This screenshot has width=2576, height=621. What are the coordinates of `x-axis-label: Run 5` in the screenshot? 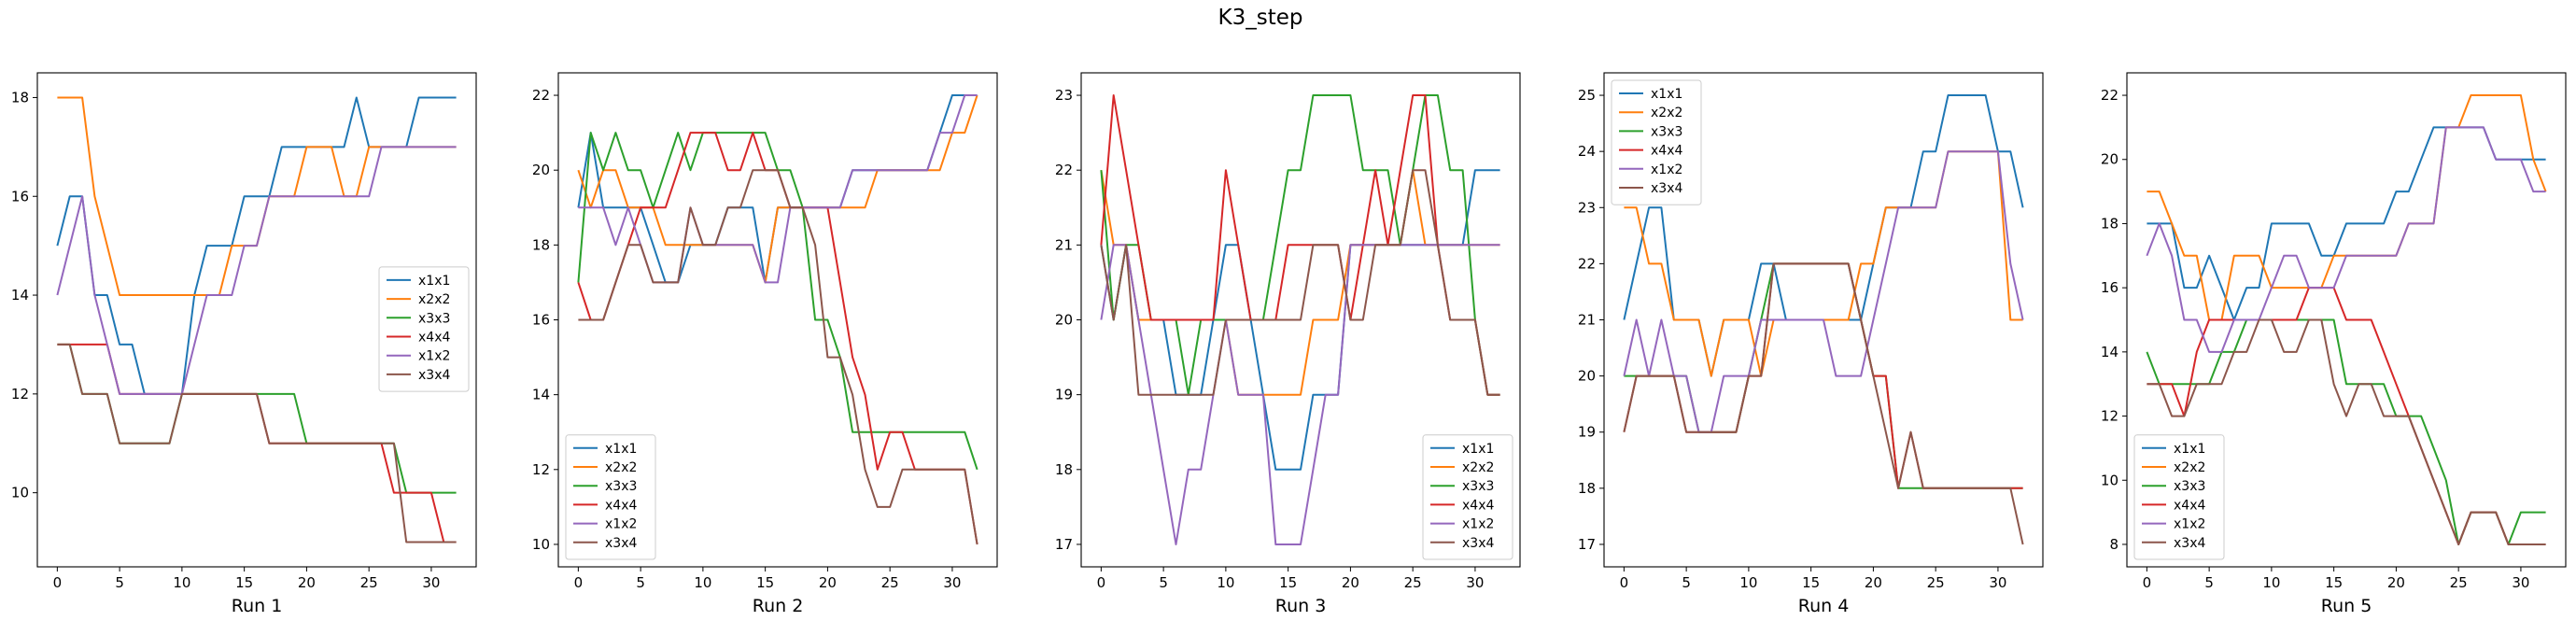 It's located at (2347, 606).